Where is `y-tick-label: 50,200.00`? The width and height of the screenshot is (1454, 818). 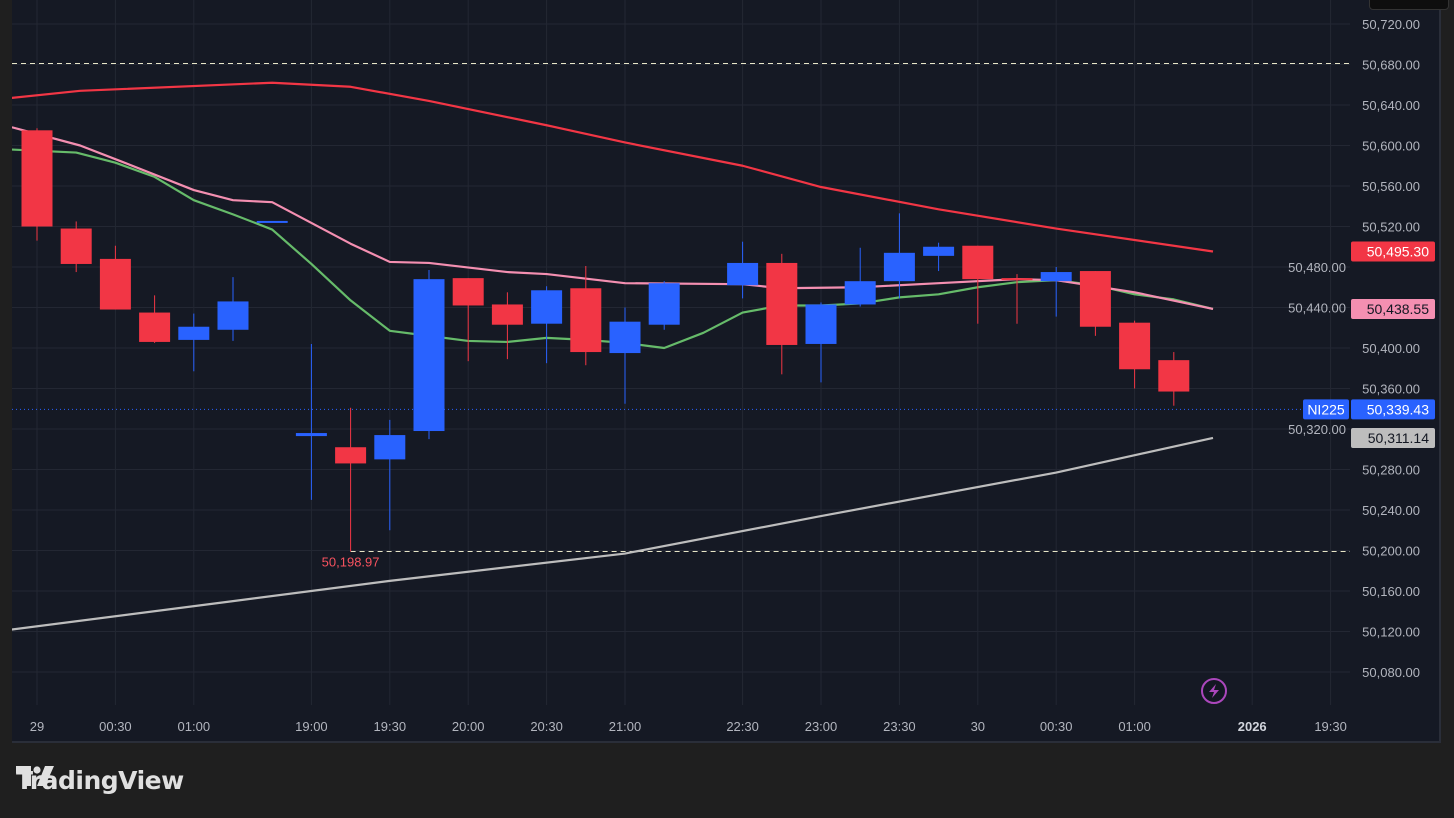 y-tick-label: 50,200.00 is located at coordinates (1391, 551).